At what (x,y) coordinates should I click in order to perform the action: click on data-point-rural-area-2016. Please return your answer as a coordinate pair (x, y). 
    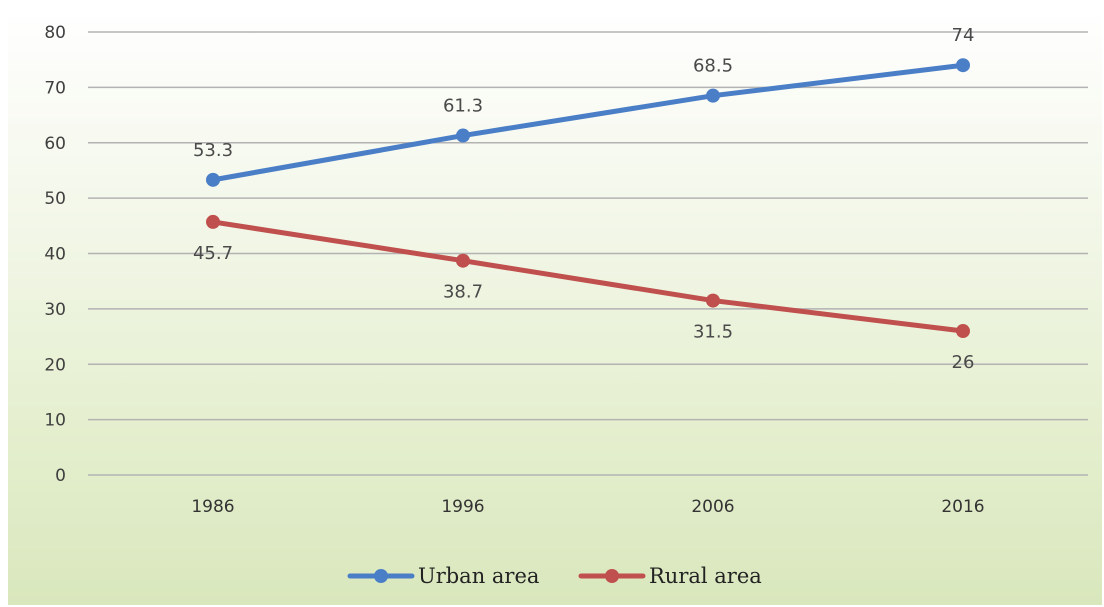
    Looking at the image, I should click on (963, 331).